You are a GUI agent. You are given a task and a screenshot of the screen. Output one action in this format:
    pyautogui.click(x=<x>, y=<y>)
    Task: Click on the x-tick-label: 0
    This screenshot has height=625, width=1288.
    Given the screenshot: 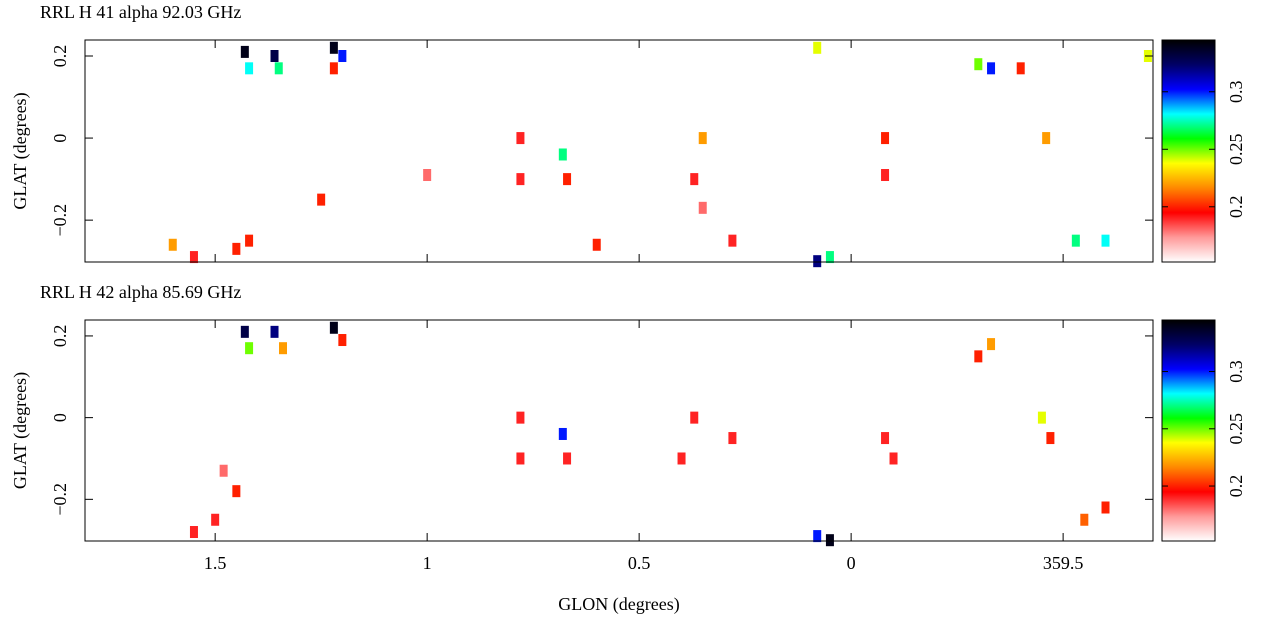 What is the action you would take?
    pyautogui.click(x=851, y=563)
    